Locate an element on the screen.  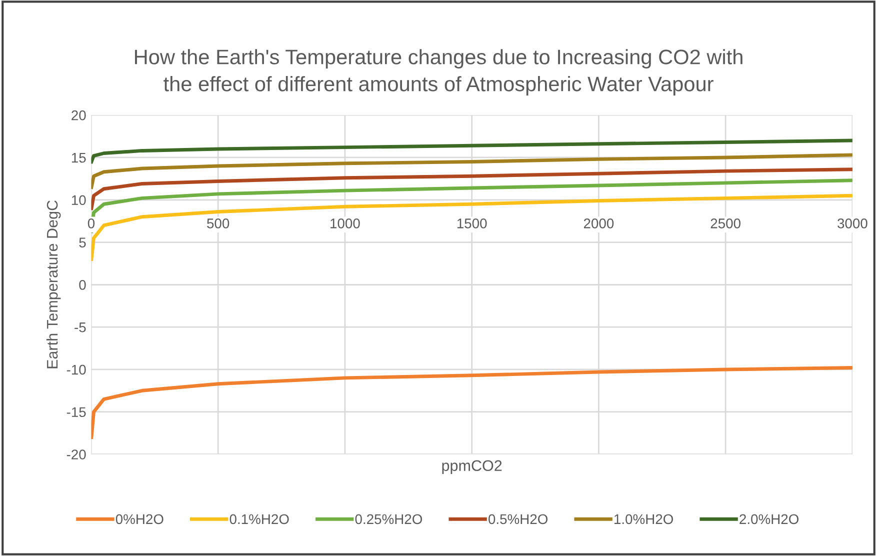
x-axis-title: ppmCO2 is located at coordinates (472, 467).